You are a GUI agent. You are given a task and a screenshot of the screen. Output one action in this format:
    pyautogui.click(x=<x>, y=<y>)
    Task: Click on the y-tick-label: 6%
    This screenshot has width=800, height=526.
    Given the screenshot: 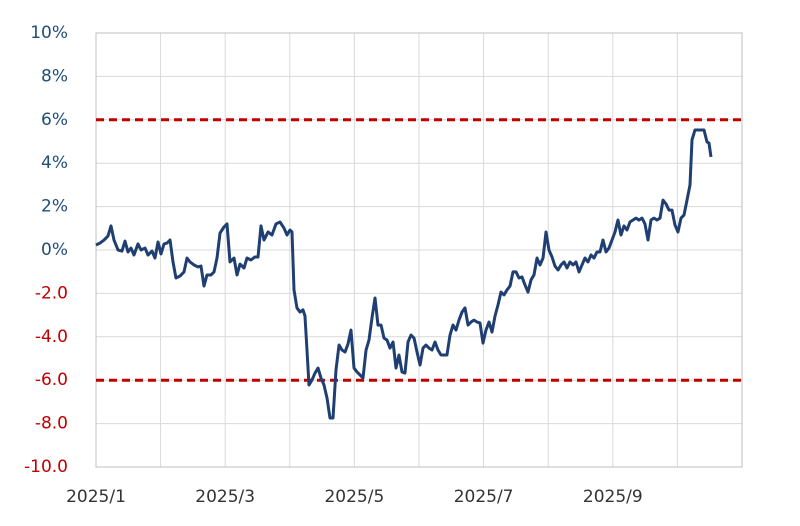 What is the action you would take?
    pyautogui.click(x=54, y=120)
    